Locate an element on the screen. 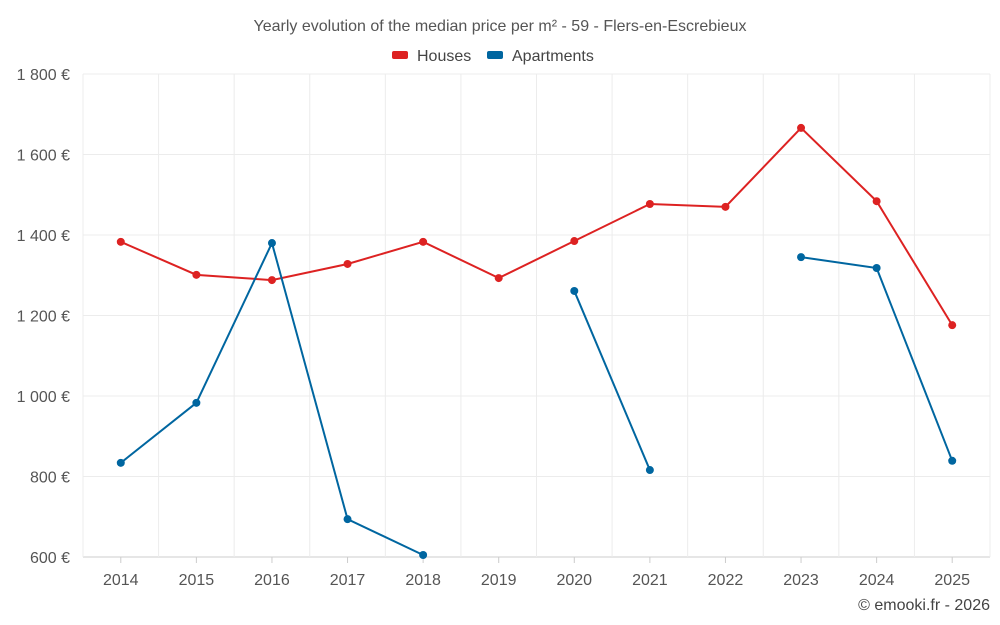  x-tick-label: 2015 is located at coordinates (197, 580).